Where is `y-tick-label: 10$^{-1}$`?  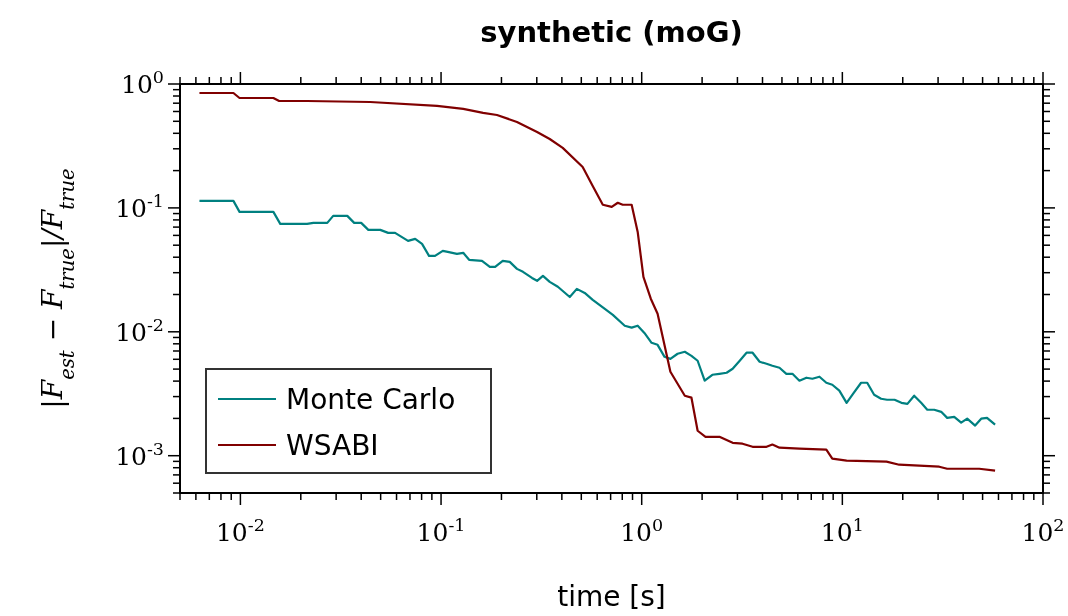 y-tick-label: 10$^{-1}$ is located at coordinates (139, 206).